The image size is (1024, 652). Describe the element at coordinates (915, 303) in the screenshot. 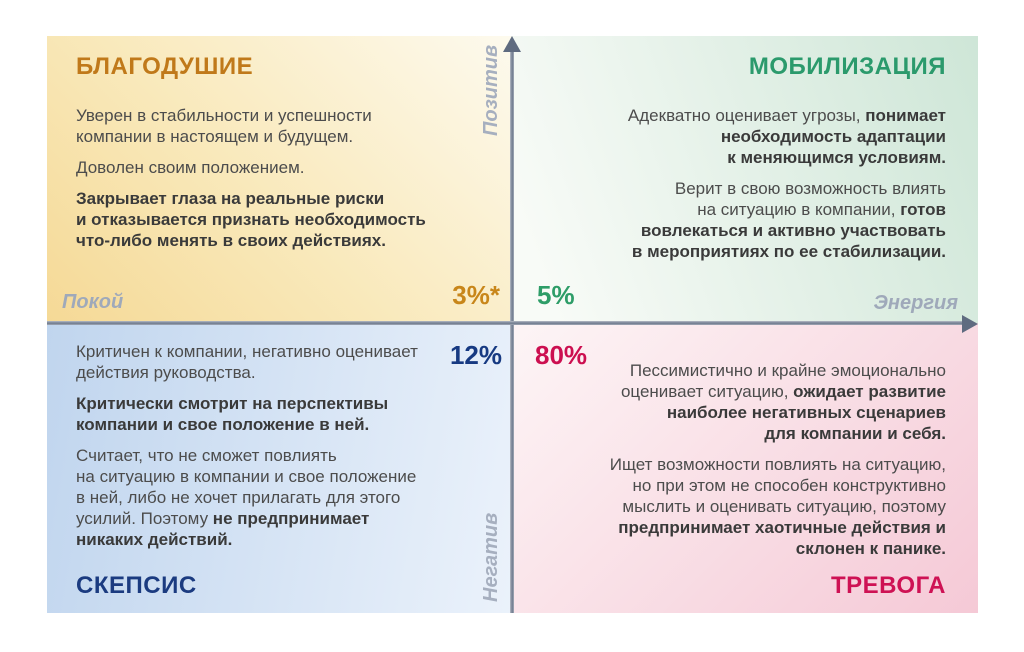

I see `axis-label-energy: Энергия` at that location.